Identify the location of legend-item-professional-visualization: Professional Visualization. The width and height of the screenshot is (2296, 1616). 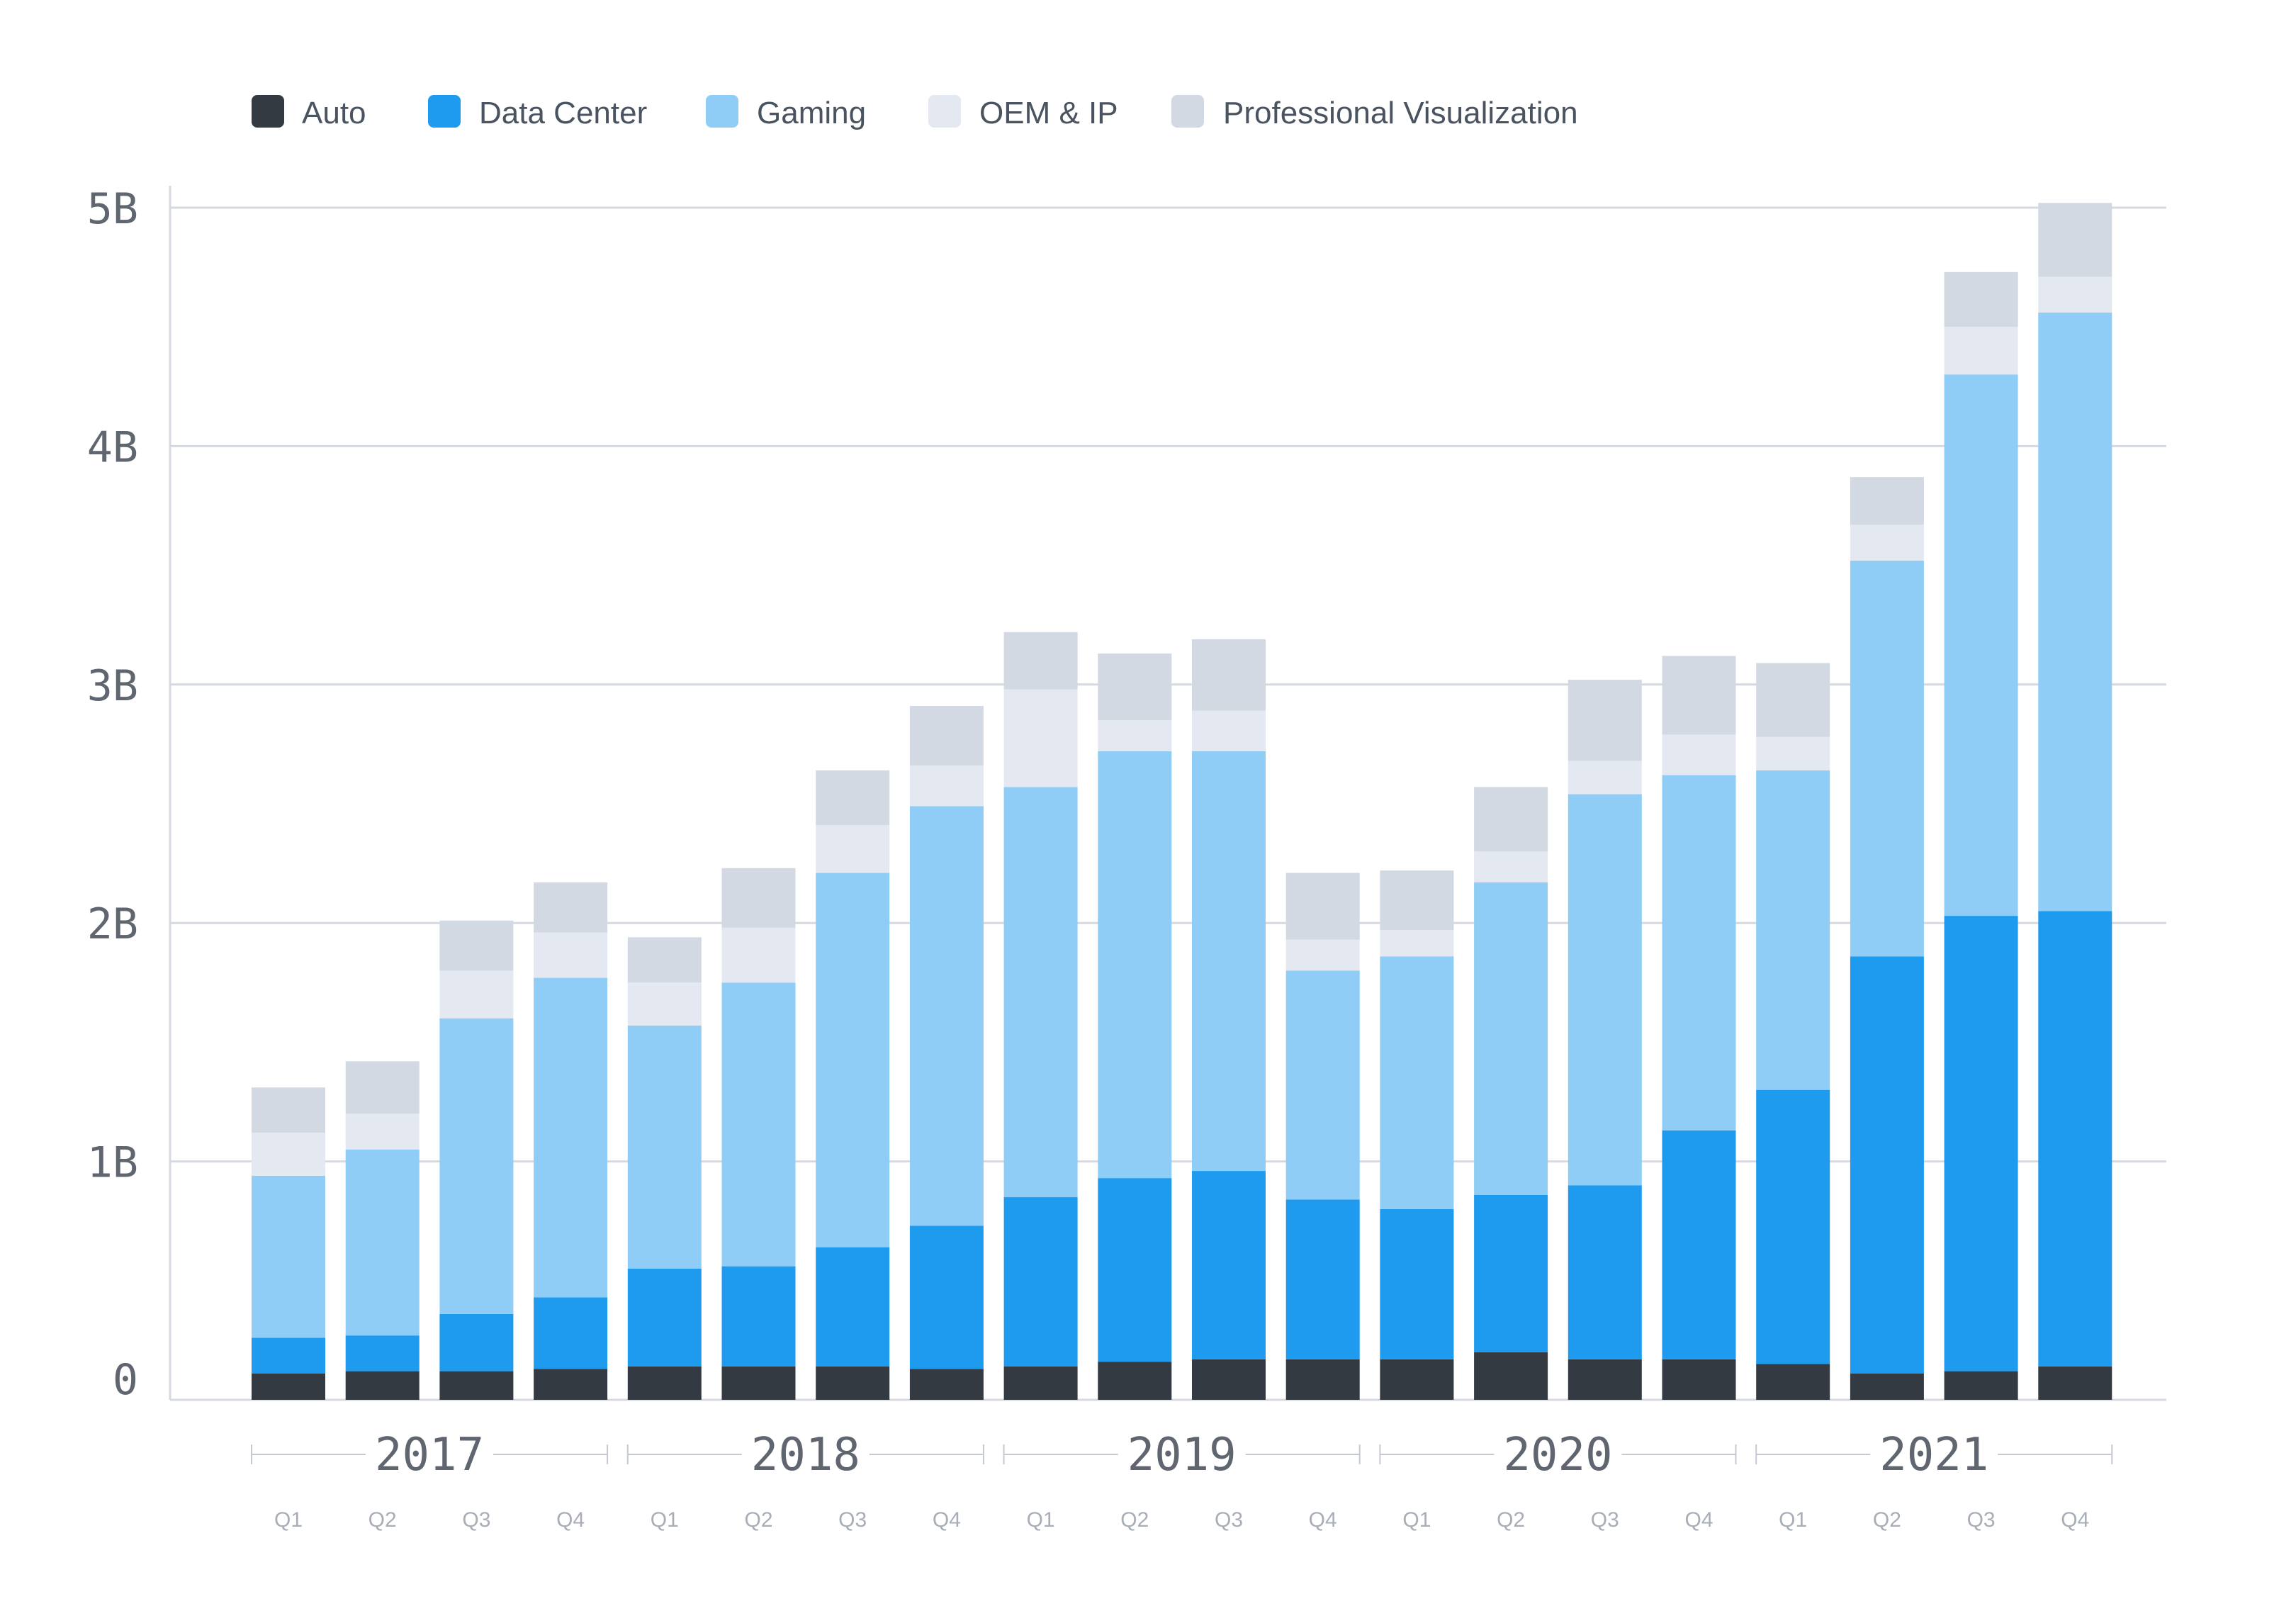
(1374, 112).